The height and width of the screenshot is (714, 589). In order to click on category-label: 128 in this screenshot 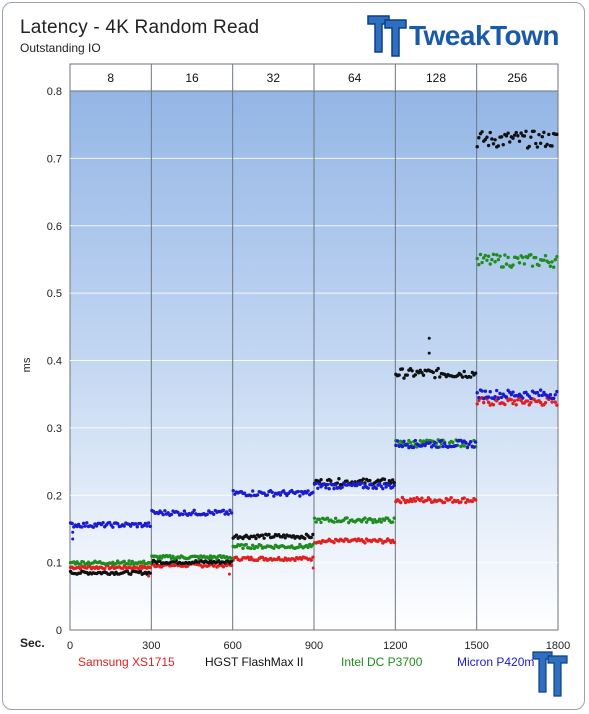, I will do `click(436, 78)`.